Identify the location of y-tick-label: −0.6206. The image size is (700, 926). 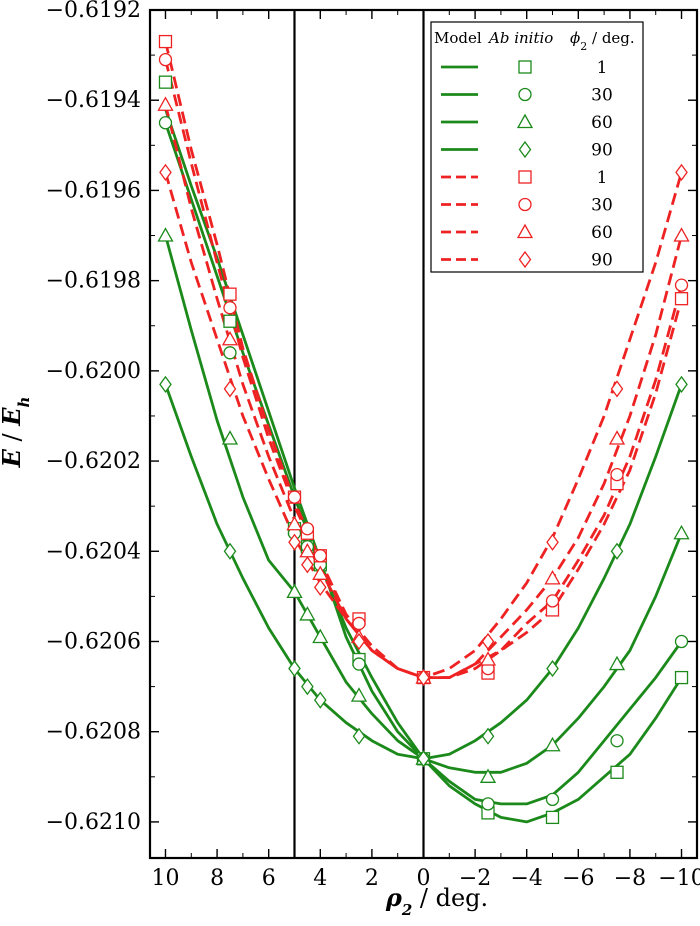
(93, 641).